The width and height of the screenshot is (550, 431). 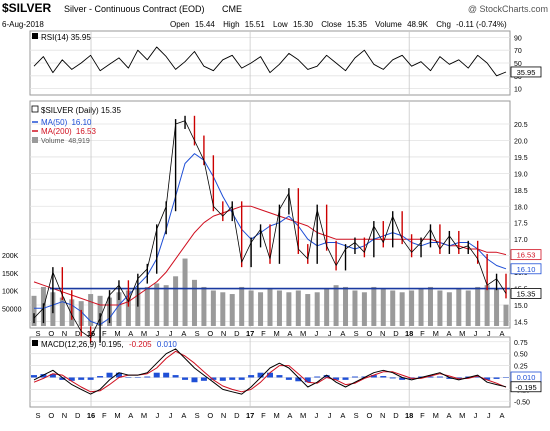 I want to click on price-tick-label: 18.5, so click(x=521, y=191).